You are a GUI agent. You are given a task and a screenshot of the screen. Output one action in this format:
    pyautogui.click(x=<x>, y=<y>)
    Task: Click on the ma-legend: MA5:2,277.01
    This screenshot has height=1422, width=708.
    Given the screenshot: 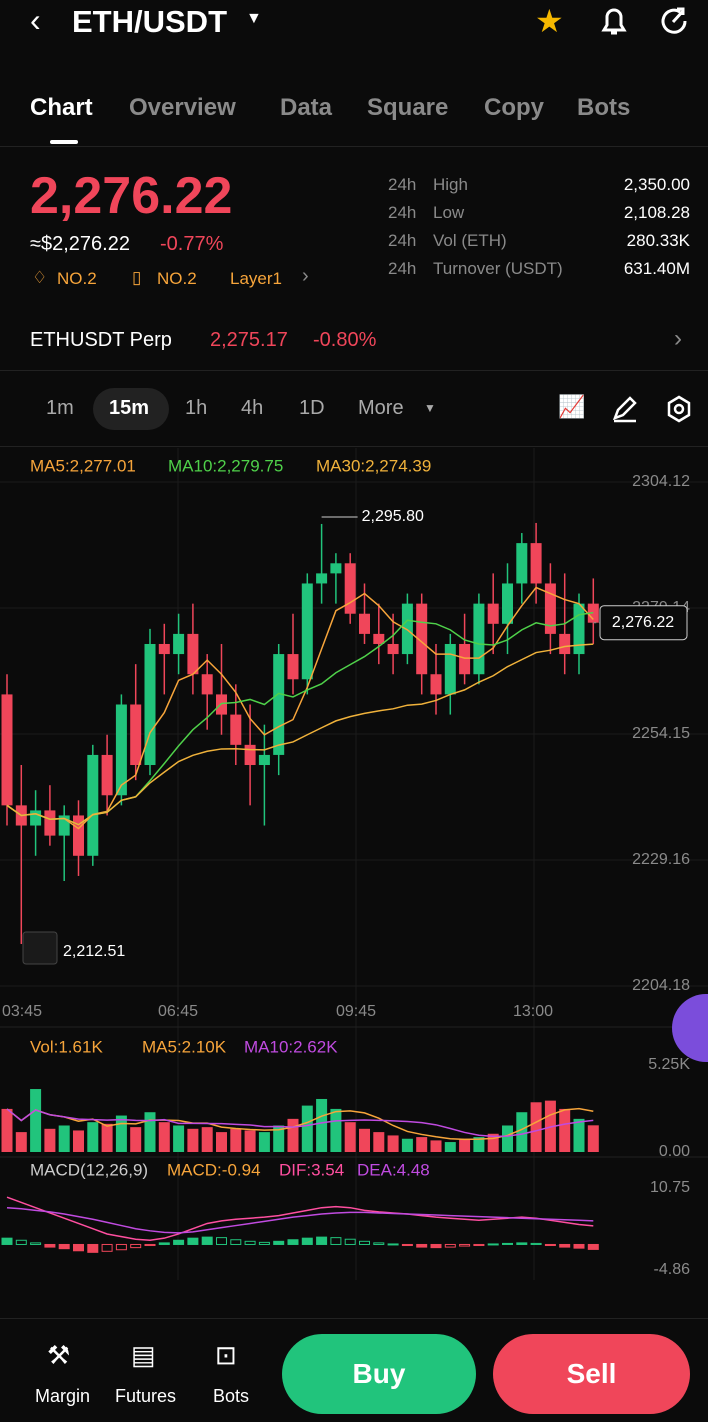 What is the action you would take?
    pyautogui.click(x=83, y=465)
    